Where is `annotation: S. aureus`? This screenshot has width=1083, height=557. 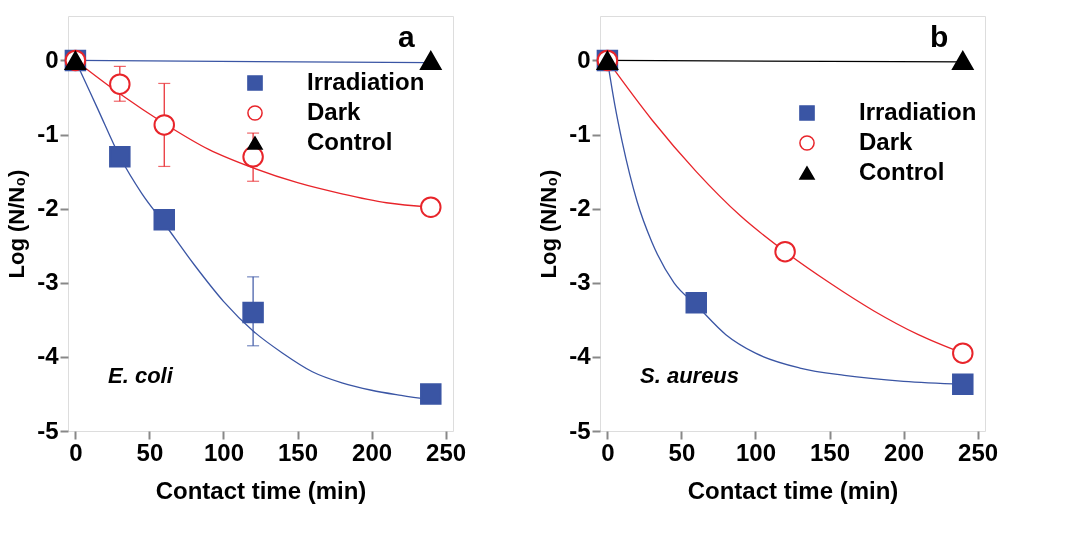
annotation: S. aureus is located at coordinates (690, 375).